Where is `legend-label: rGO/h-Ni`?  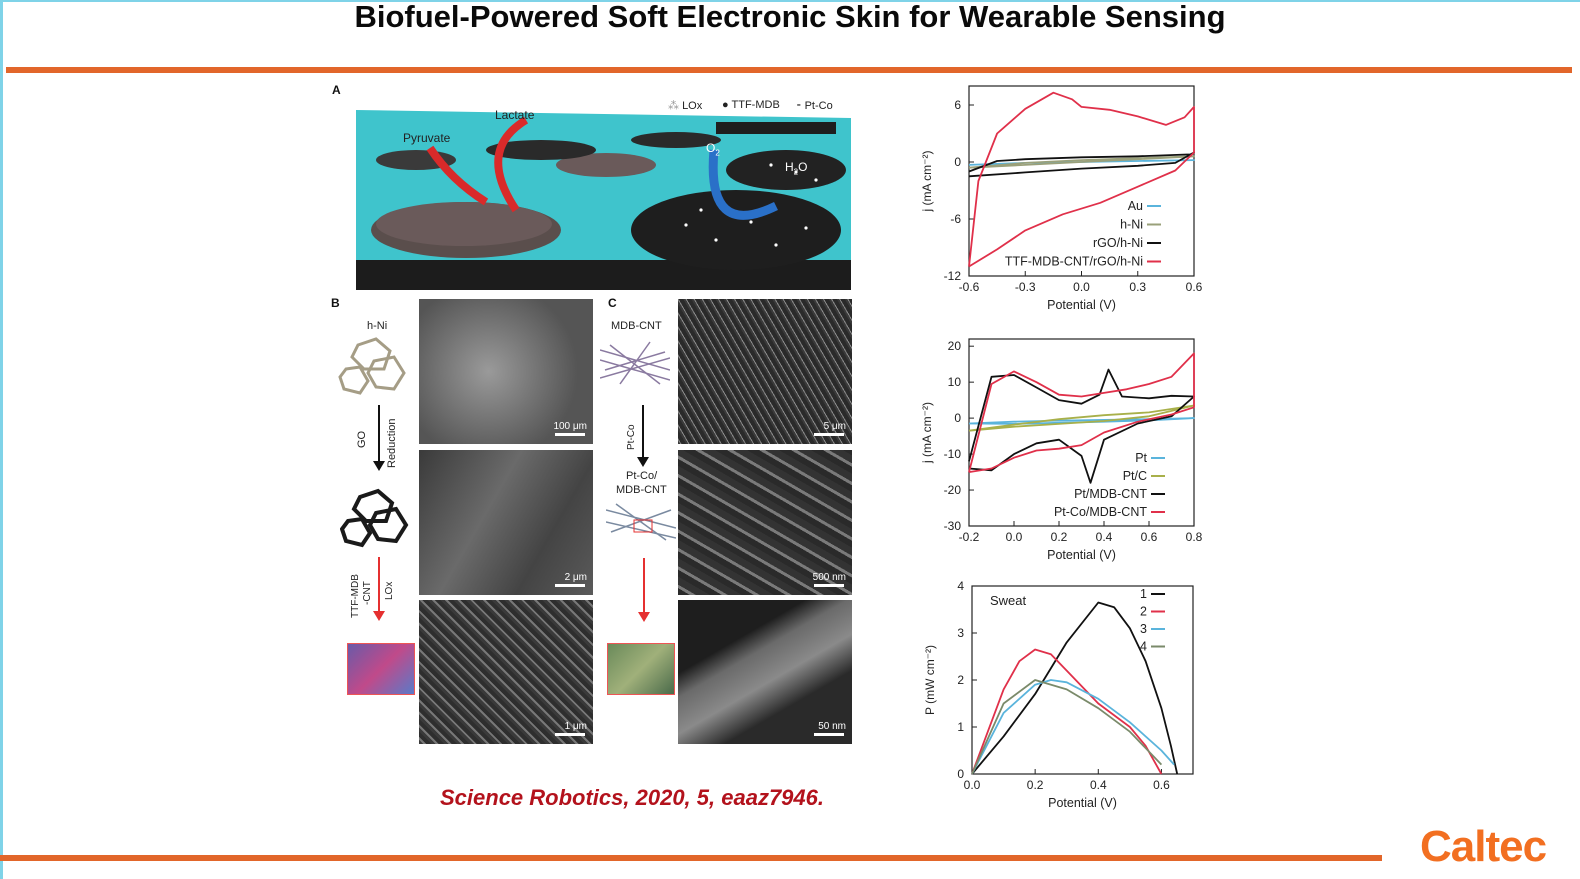 legend-label: rGO/h-Ni is located at coordinates (1118, 243).